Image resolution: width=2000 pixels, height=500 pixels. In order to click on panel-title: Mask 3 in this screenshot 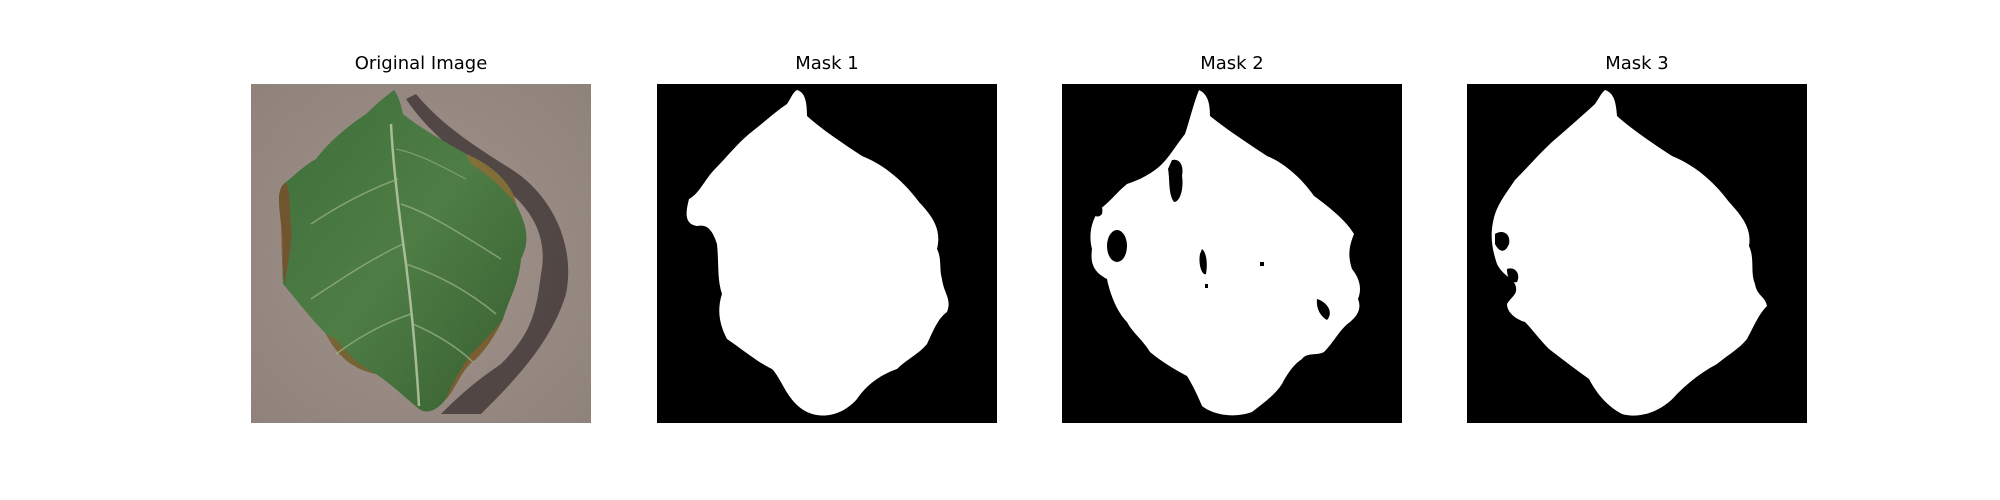, I will do `click(1637, 63)`.